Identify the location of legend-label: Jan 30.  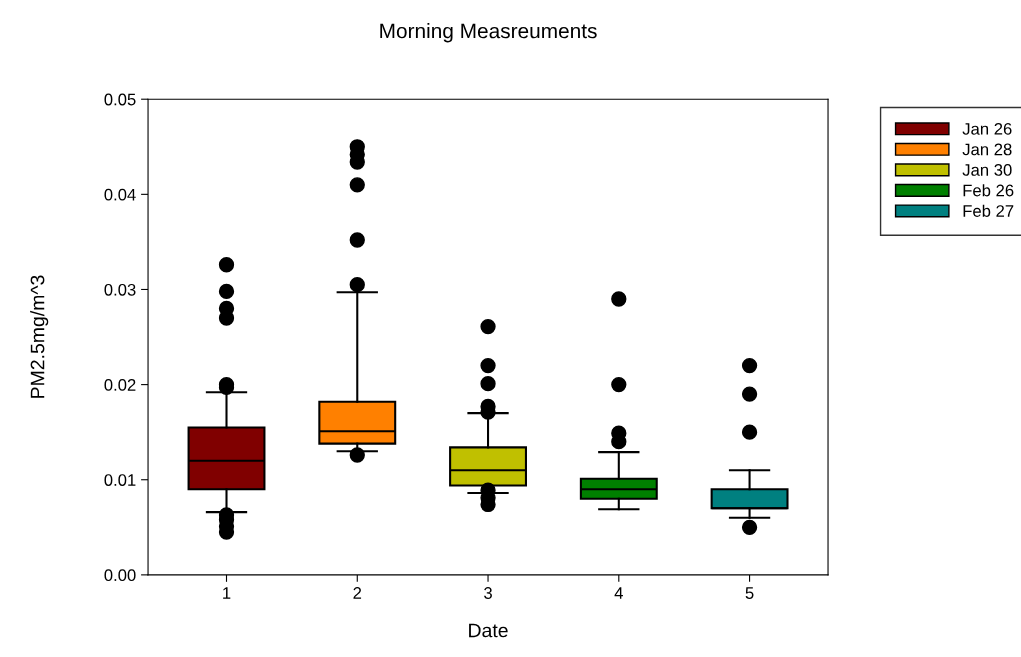
(987, 170).